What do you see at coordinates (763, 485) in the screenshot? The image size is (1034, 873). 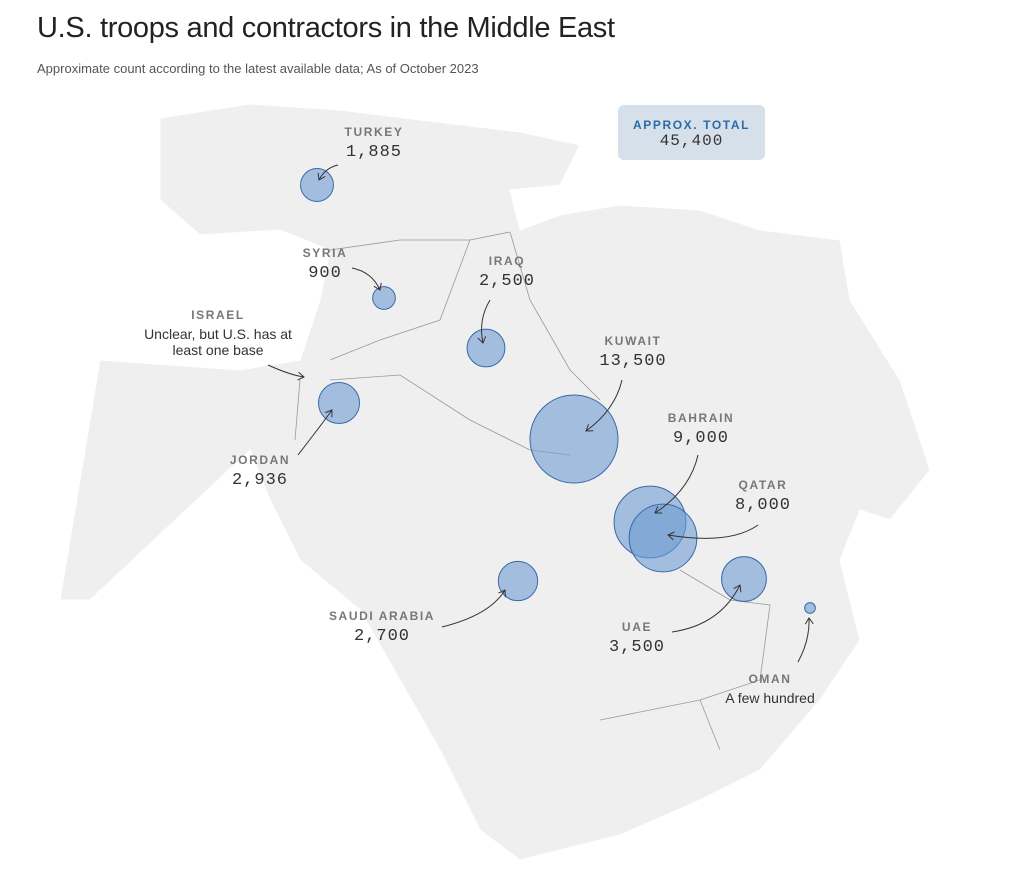 I see `location-name: QATAR` at bounding box center [763, 485].